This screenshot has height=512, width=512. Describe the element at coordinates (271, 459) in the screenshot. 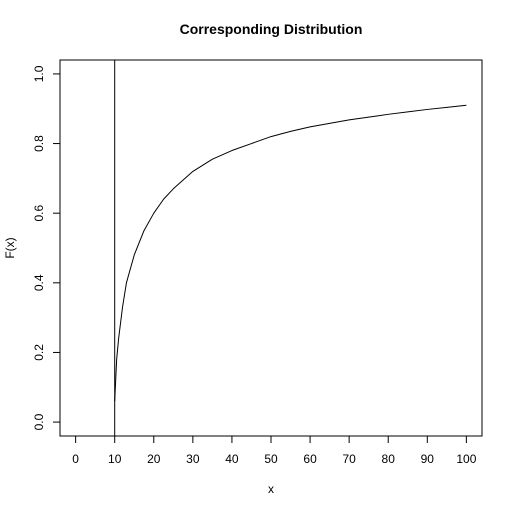

I see `x-tick-label: 50` at that location.